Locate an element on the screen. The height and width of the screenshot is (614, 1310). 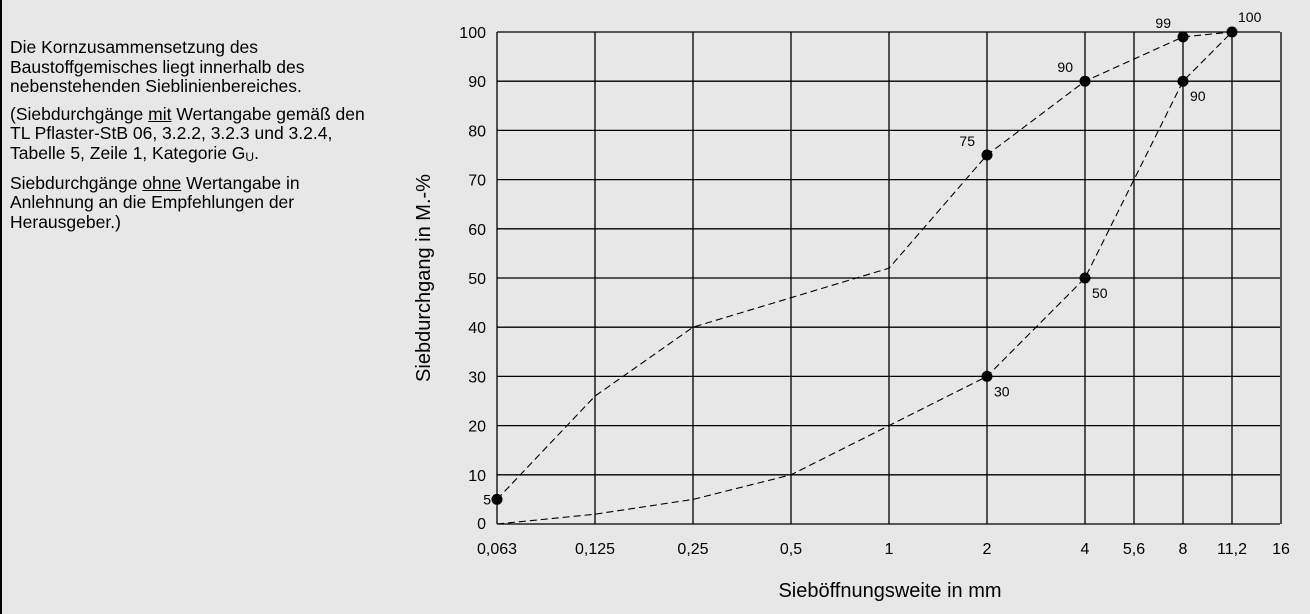
data-label-7: 90 is located at coordinates (1198, 96).